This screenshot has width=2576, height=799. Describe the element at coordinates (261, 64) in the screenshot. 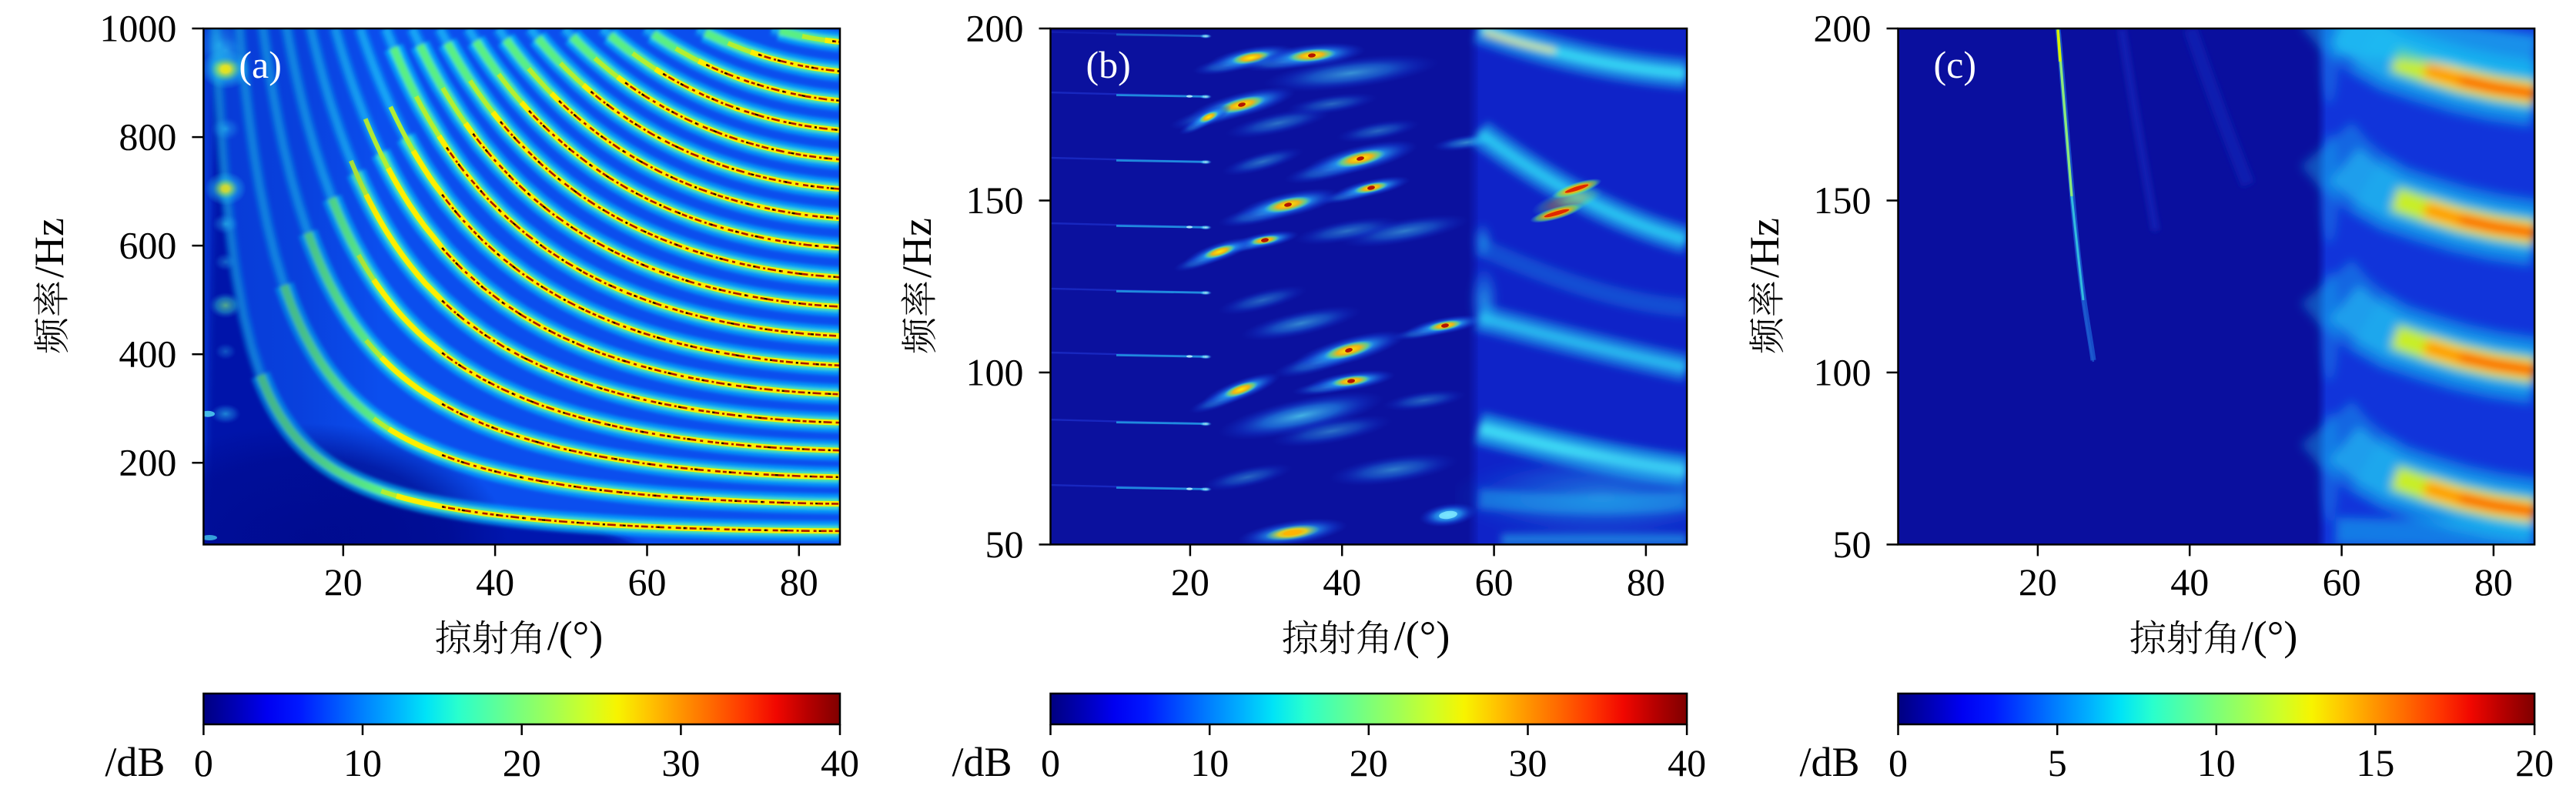

I see `svg-text: (a)` at that location.